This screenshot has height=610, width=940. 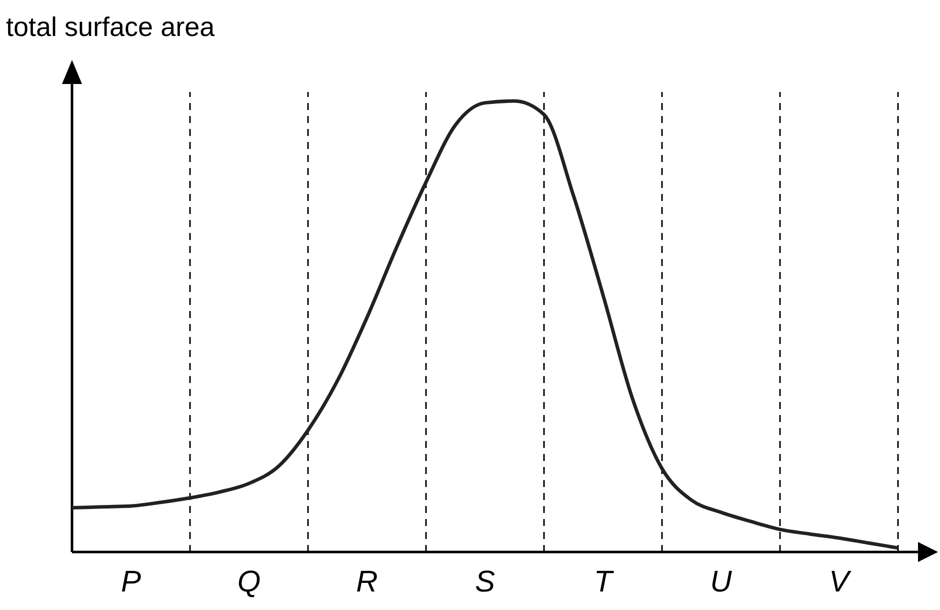 What do you see at coordinates (604, 581) in the screenshot?
I see `x-tick-label: T` at bounding box center [604, 581].